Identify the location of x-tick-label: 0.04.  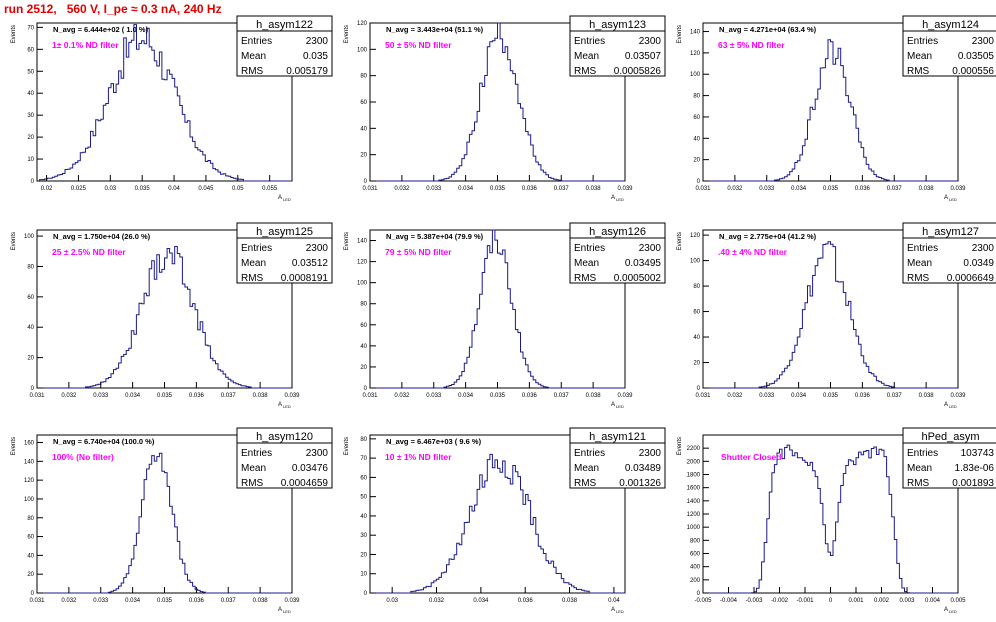
(614, 601).